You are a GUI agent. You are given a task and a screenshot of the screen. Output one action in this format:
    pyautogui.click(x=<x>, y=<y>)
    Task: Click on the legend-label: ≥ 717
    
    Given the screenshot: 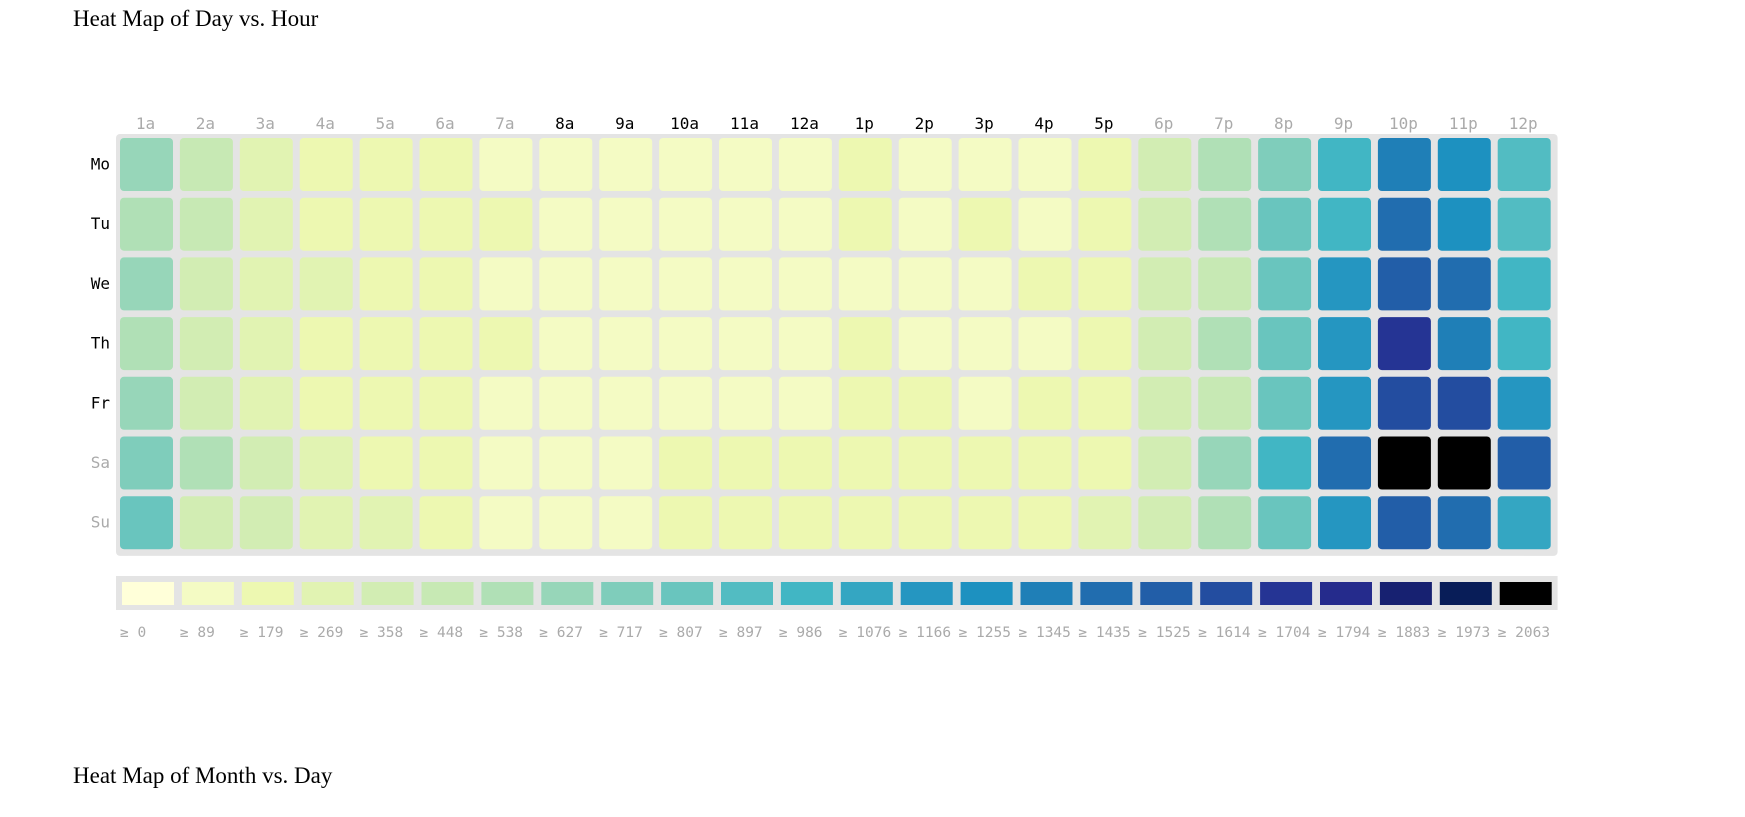 What is the action you would take?
    pyautogui.click(x=621, y=633)
    